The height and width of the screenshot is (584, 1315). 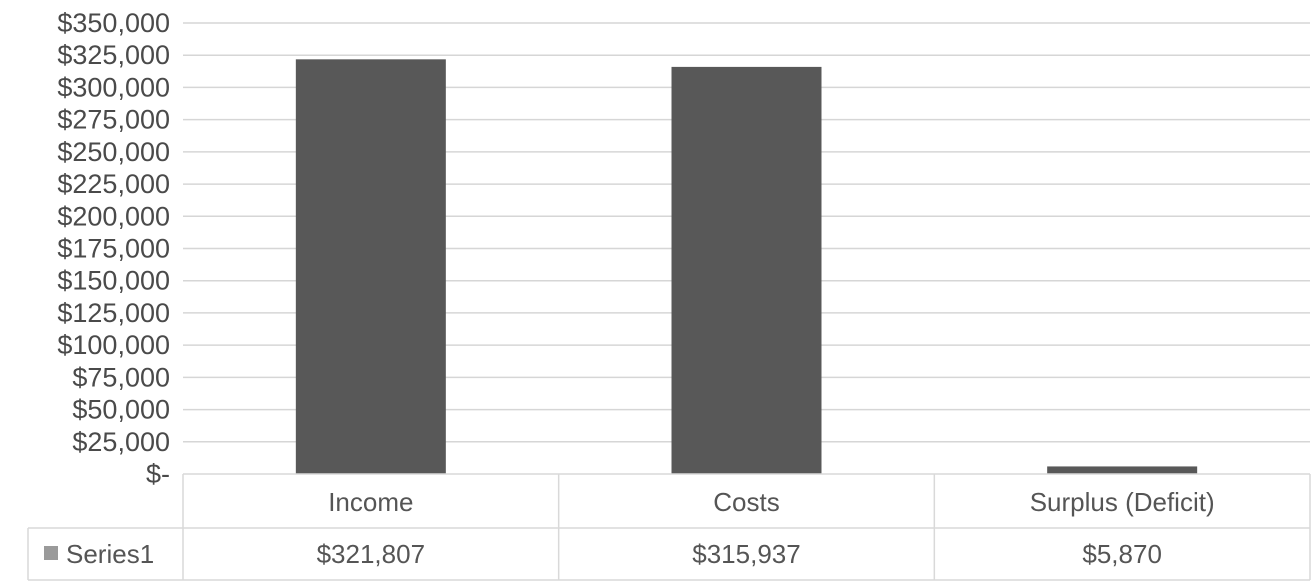 I want to click on data-table-value: $315,937, so click(x=746, y=554).